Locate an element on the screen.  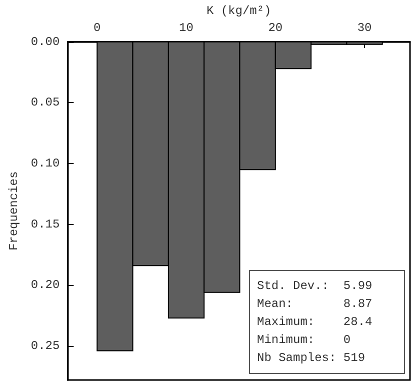
annotation: Nb Samples: 519 is located at coordinates (311, 358).